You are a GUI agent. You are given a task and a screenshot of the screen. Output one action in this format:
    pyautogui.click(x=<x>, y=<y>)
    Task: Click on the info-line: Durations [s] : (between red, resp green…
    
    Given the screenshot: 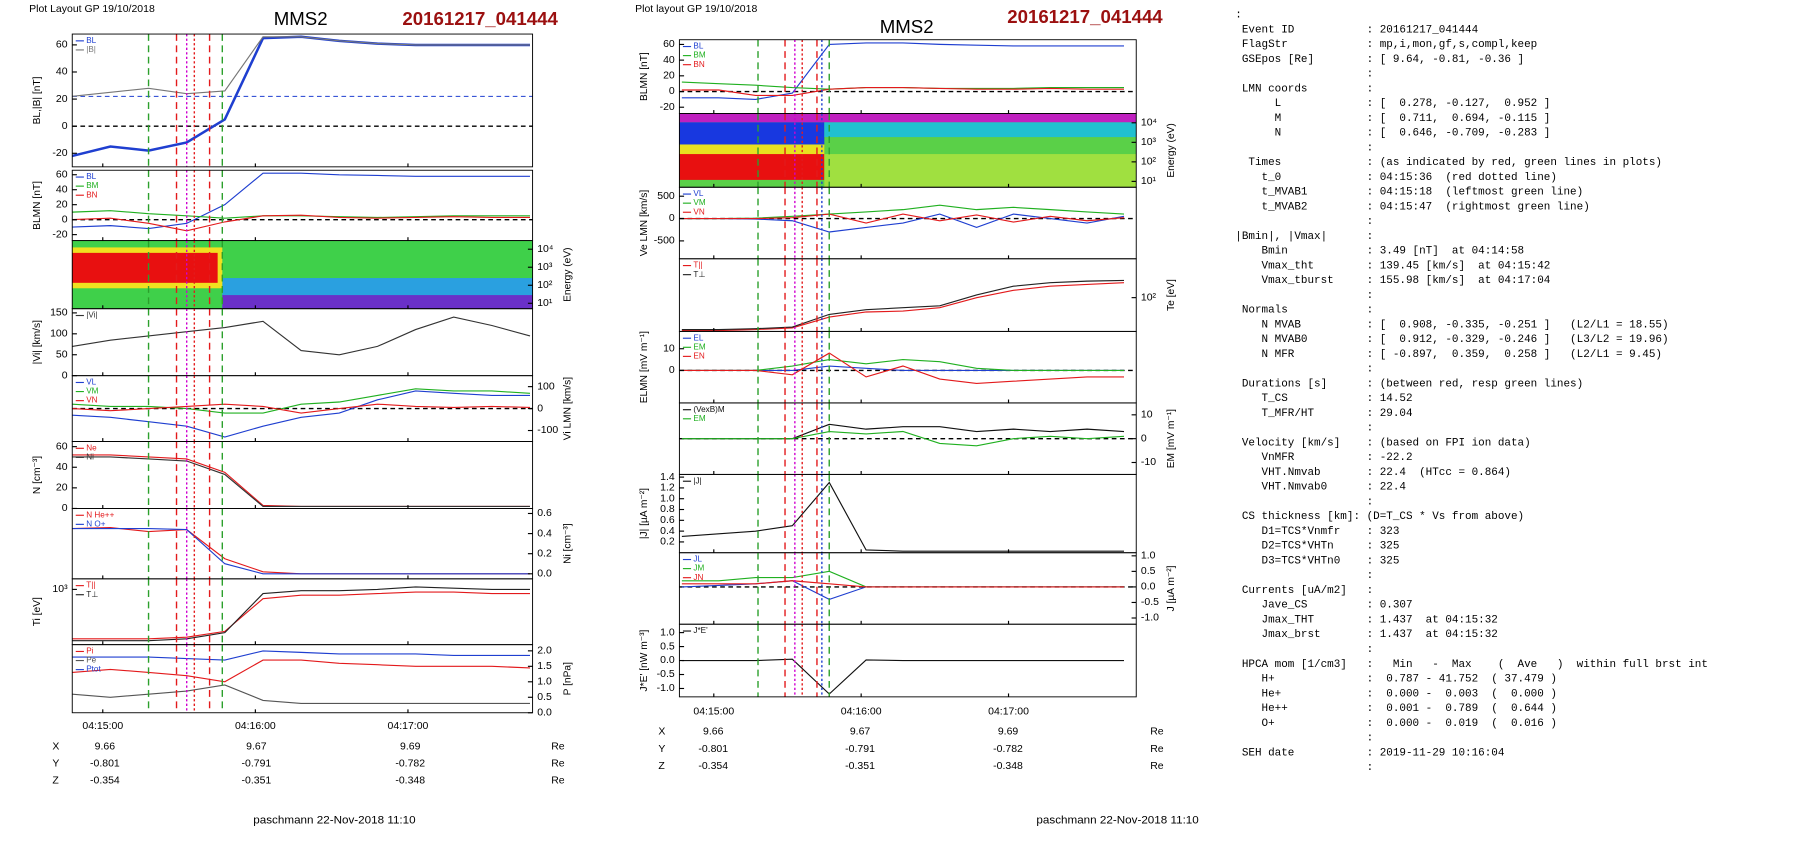 What is the action you would take?
    pyautogui.click(x=1409, y=385)
    